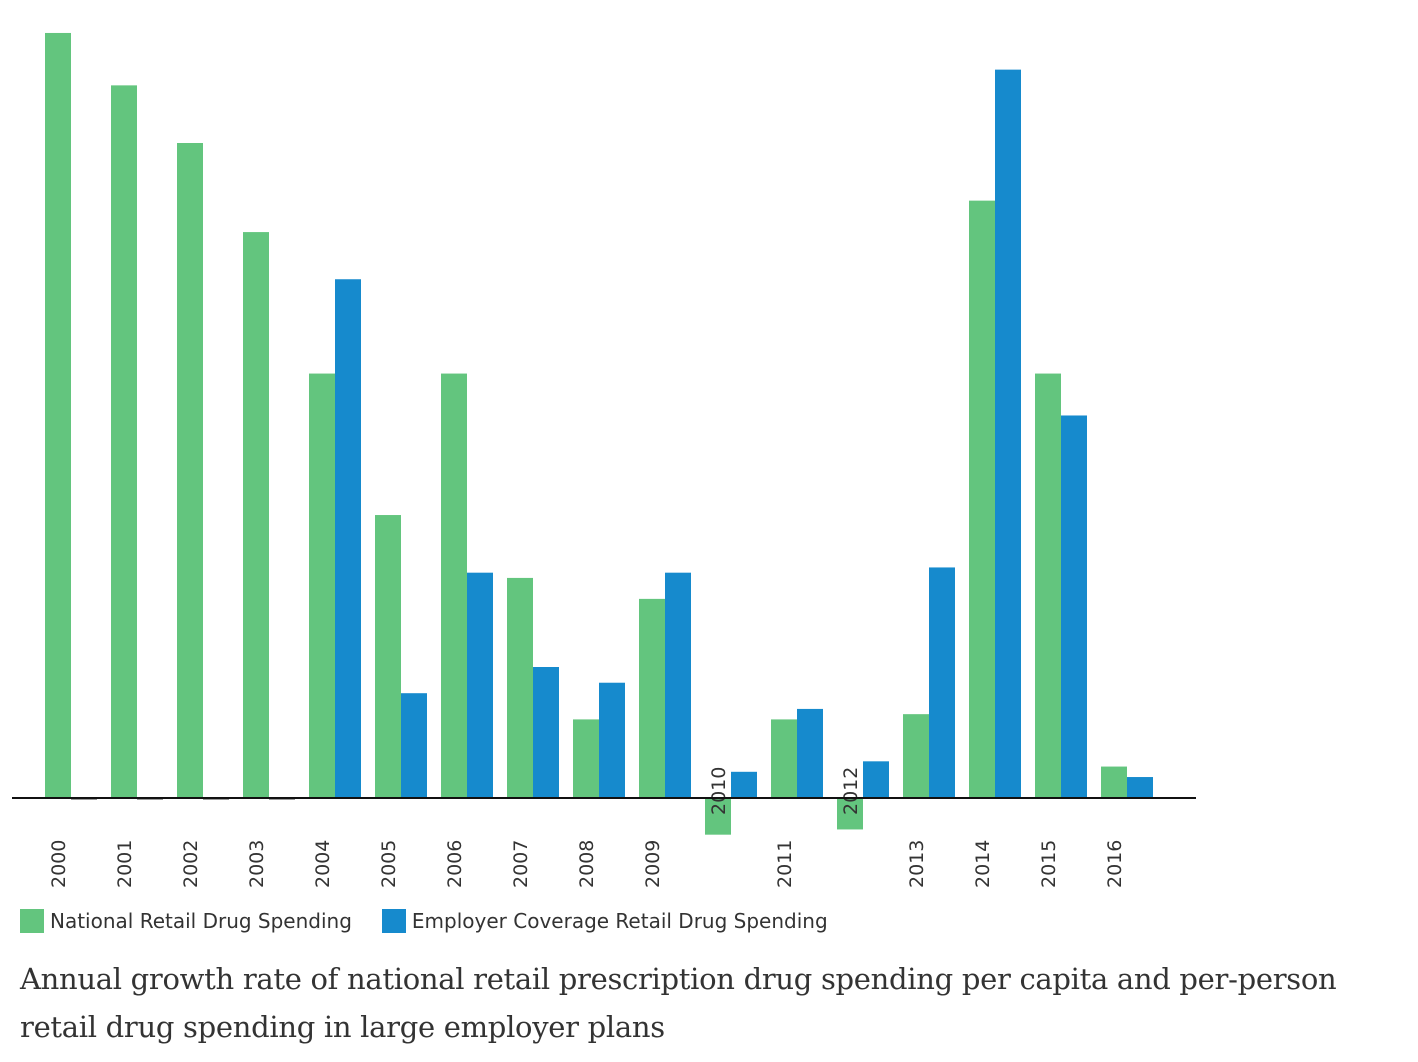 Image resolution: width=1418 pixels, height=1062 pixels. What do you see at coordinates (942, 682) in the screenshot?
I see `bar-employer-2013` at bounding box center [942, 682].